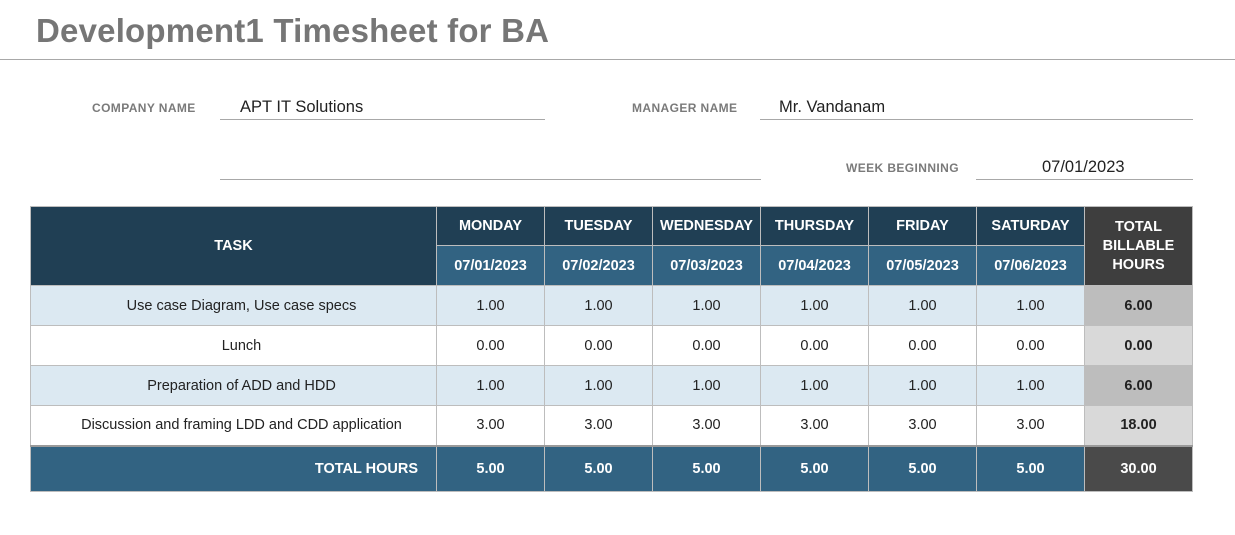 Image resolution: width=1235 pixels, height=535 pixels. I want to click on total-hours-label: TOTAL HOURS, so click(233, 468).